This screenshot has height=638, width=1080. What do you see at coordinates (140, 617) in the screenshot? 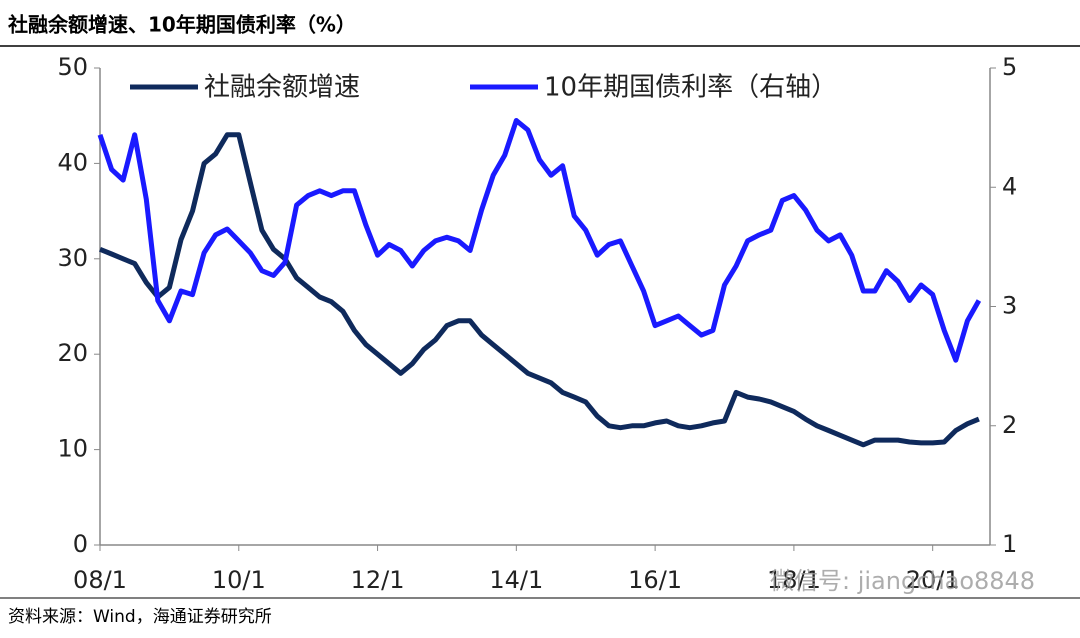
I see `source-note: 资料来源：Wind，海通证券研究所` at bounding box center [140, 617].